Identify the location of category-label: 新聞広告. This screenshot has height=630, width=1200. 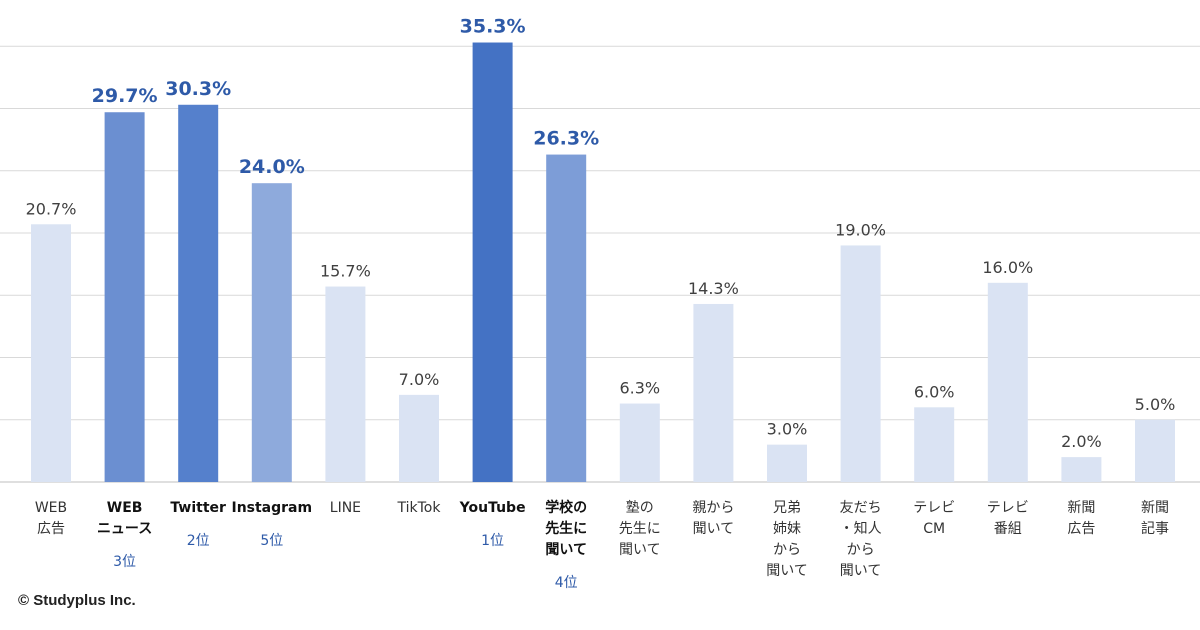
(1081, 518).